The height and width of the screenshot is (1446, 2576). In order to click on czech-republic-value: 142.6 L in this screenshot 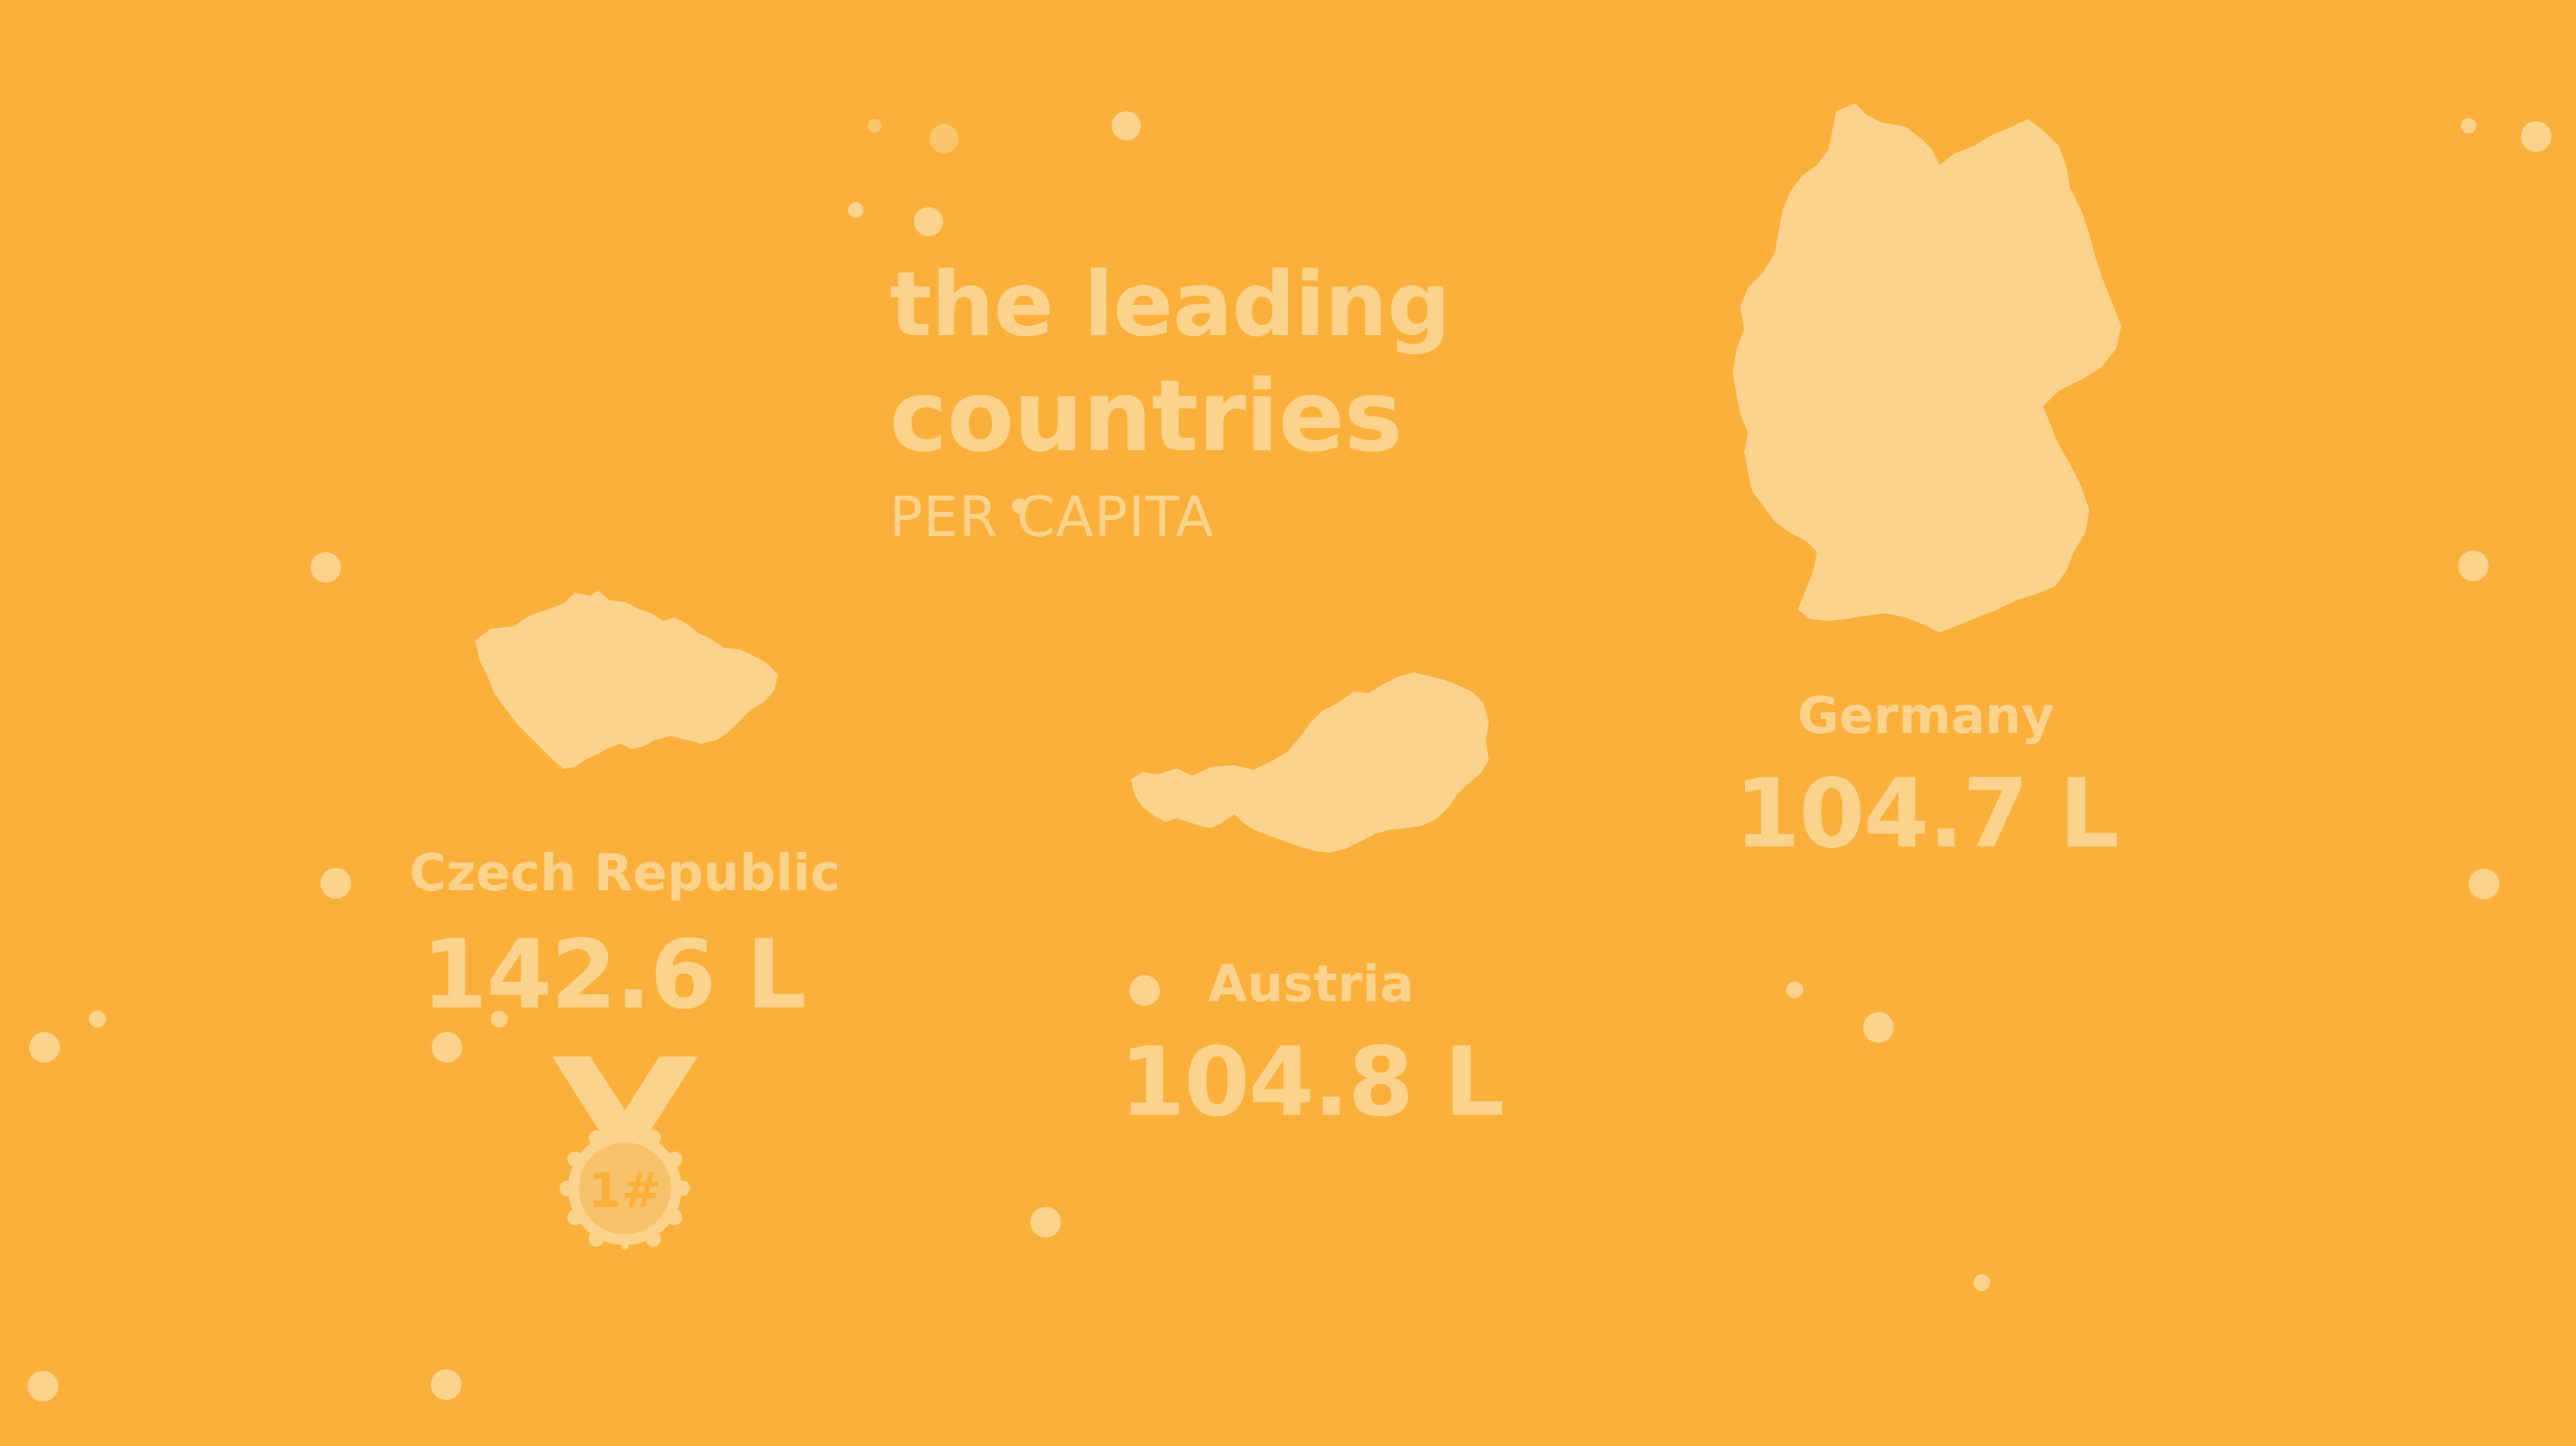, I will do `click(614, 975)`.